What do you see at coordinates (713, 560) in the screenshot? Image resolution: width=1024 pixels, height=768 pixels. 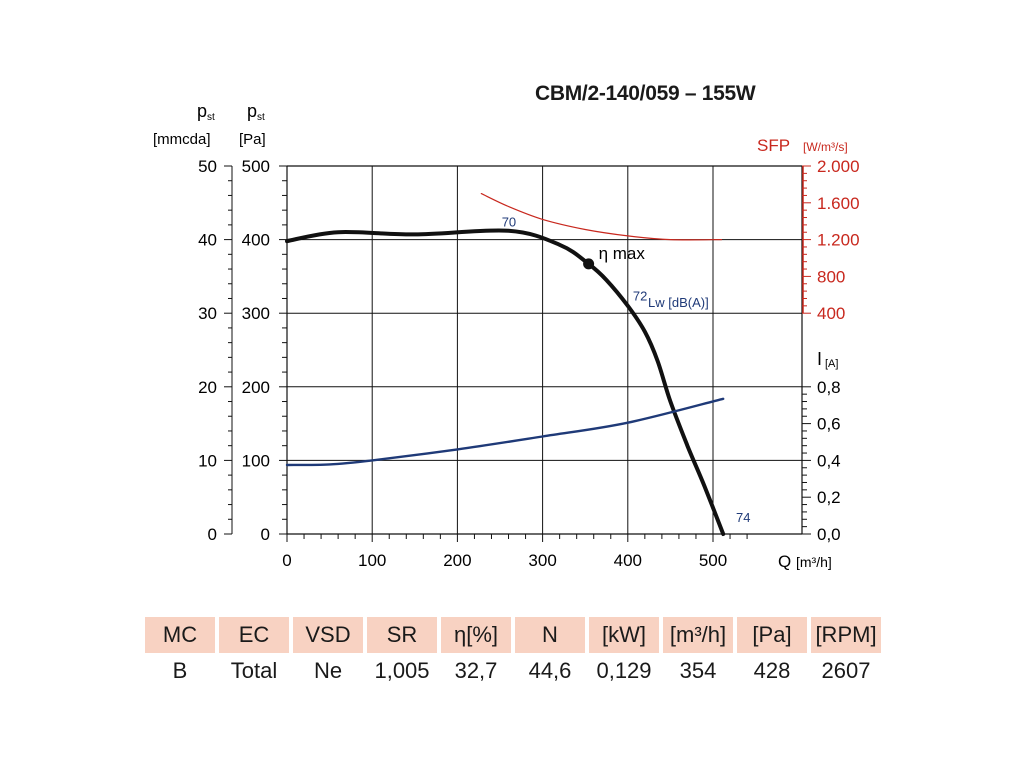 I see `x-tick-label: 500` at bounding box center [713, 560].